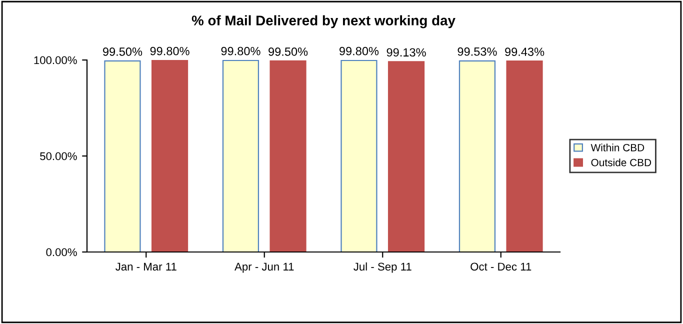  What do you see at coordinates (58, 156) in the screenshot?
I see `y-tick-label: 50.00%` at bounding box center [58, 156].